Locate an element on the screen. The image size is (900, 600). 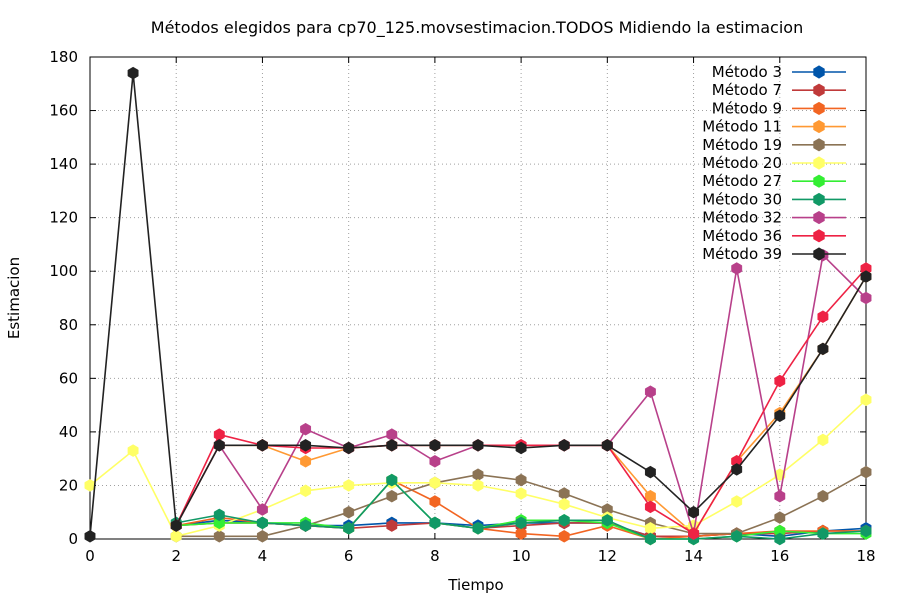
x-tick-label: 4 is located at coordinates (263, 556).